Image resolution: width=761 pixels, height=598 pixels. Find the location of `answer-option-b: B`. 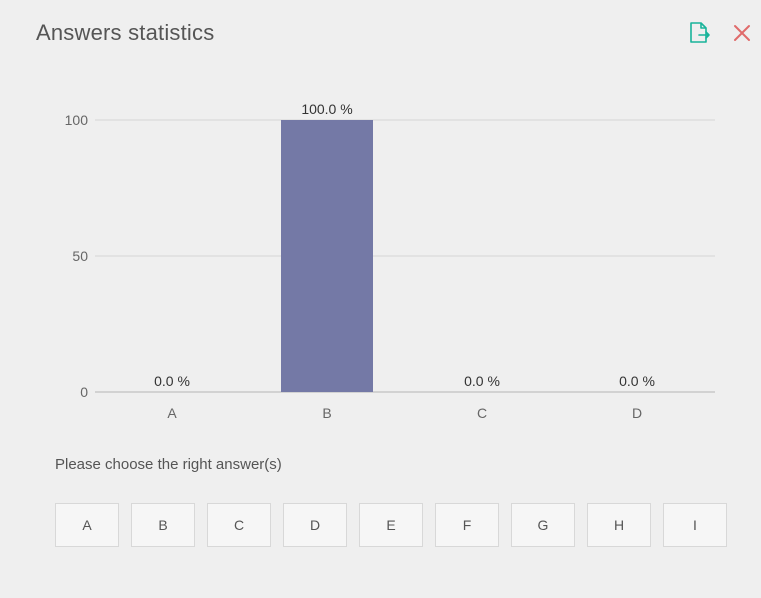

answer-option-b: B is located at coordinates (163, 525).